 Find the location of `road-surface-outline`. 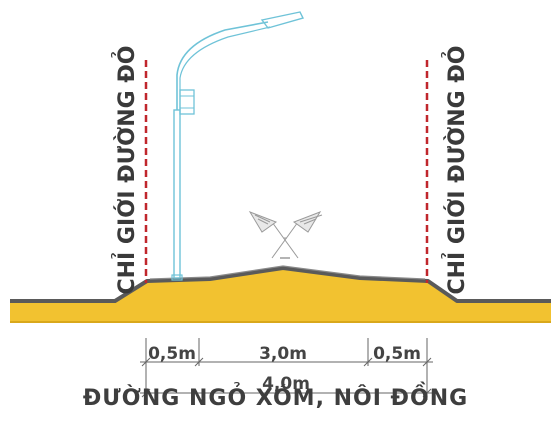

road-surface-outline is located at coordinates (280, 284).